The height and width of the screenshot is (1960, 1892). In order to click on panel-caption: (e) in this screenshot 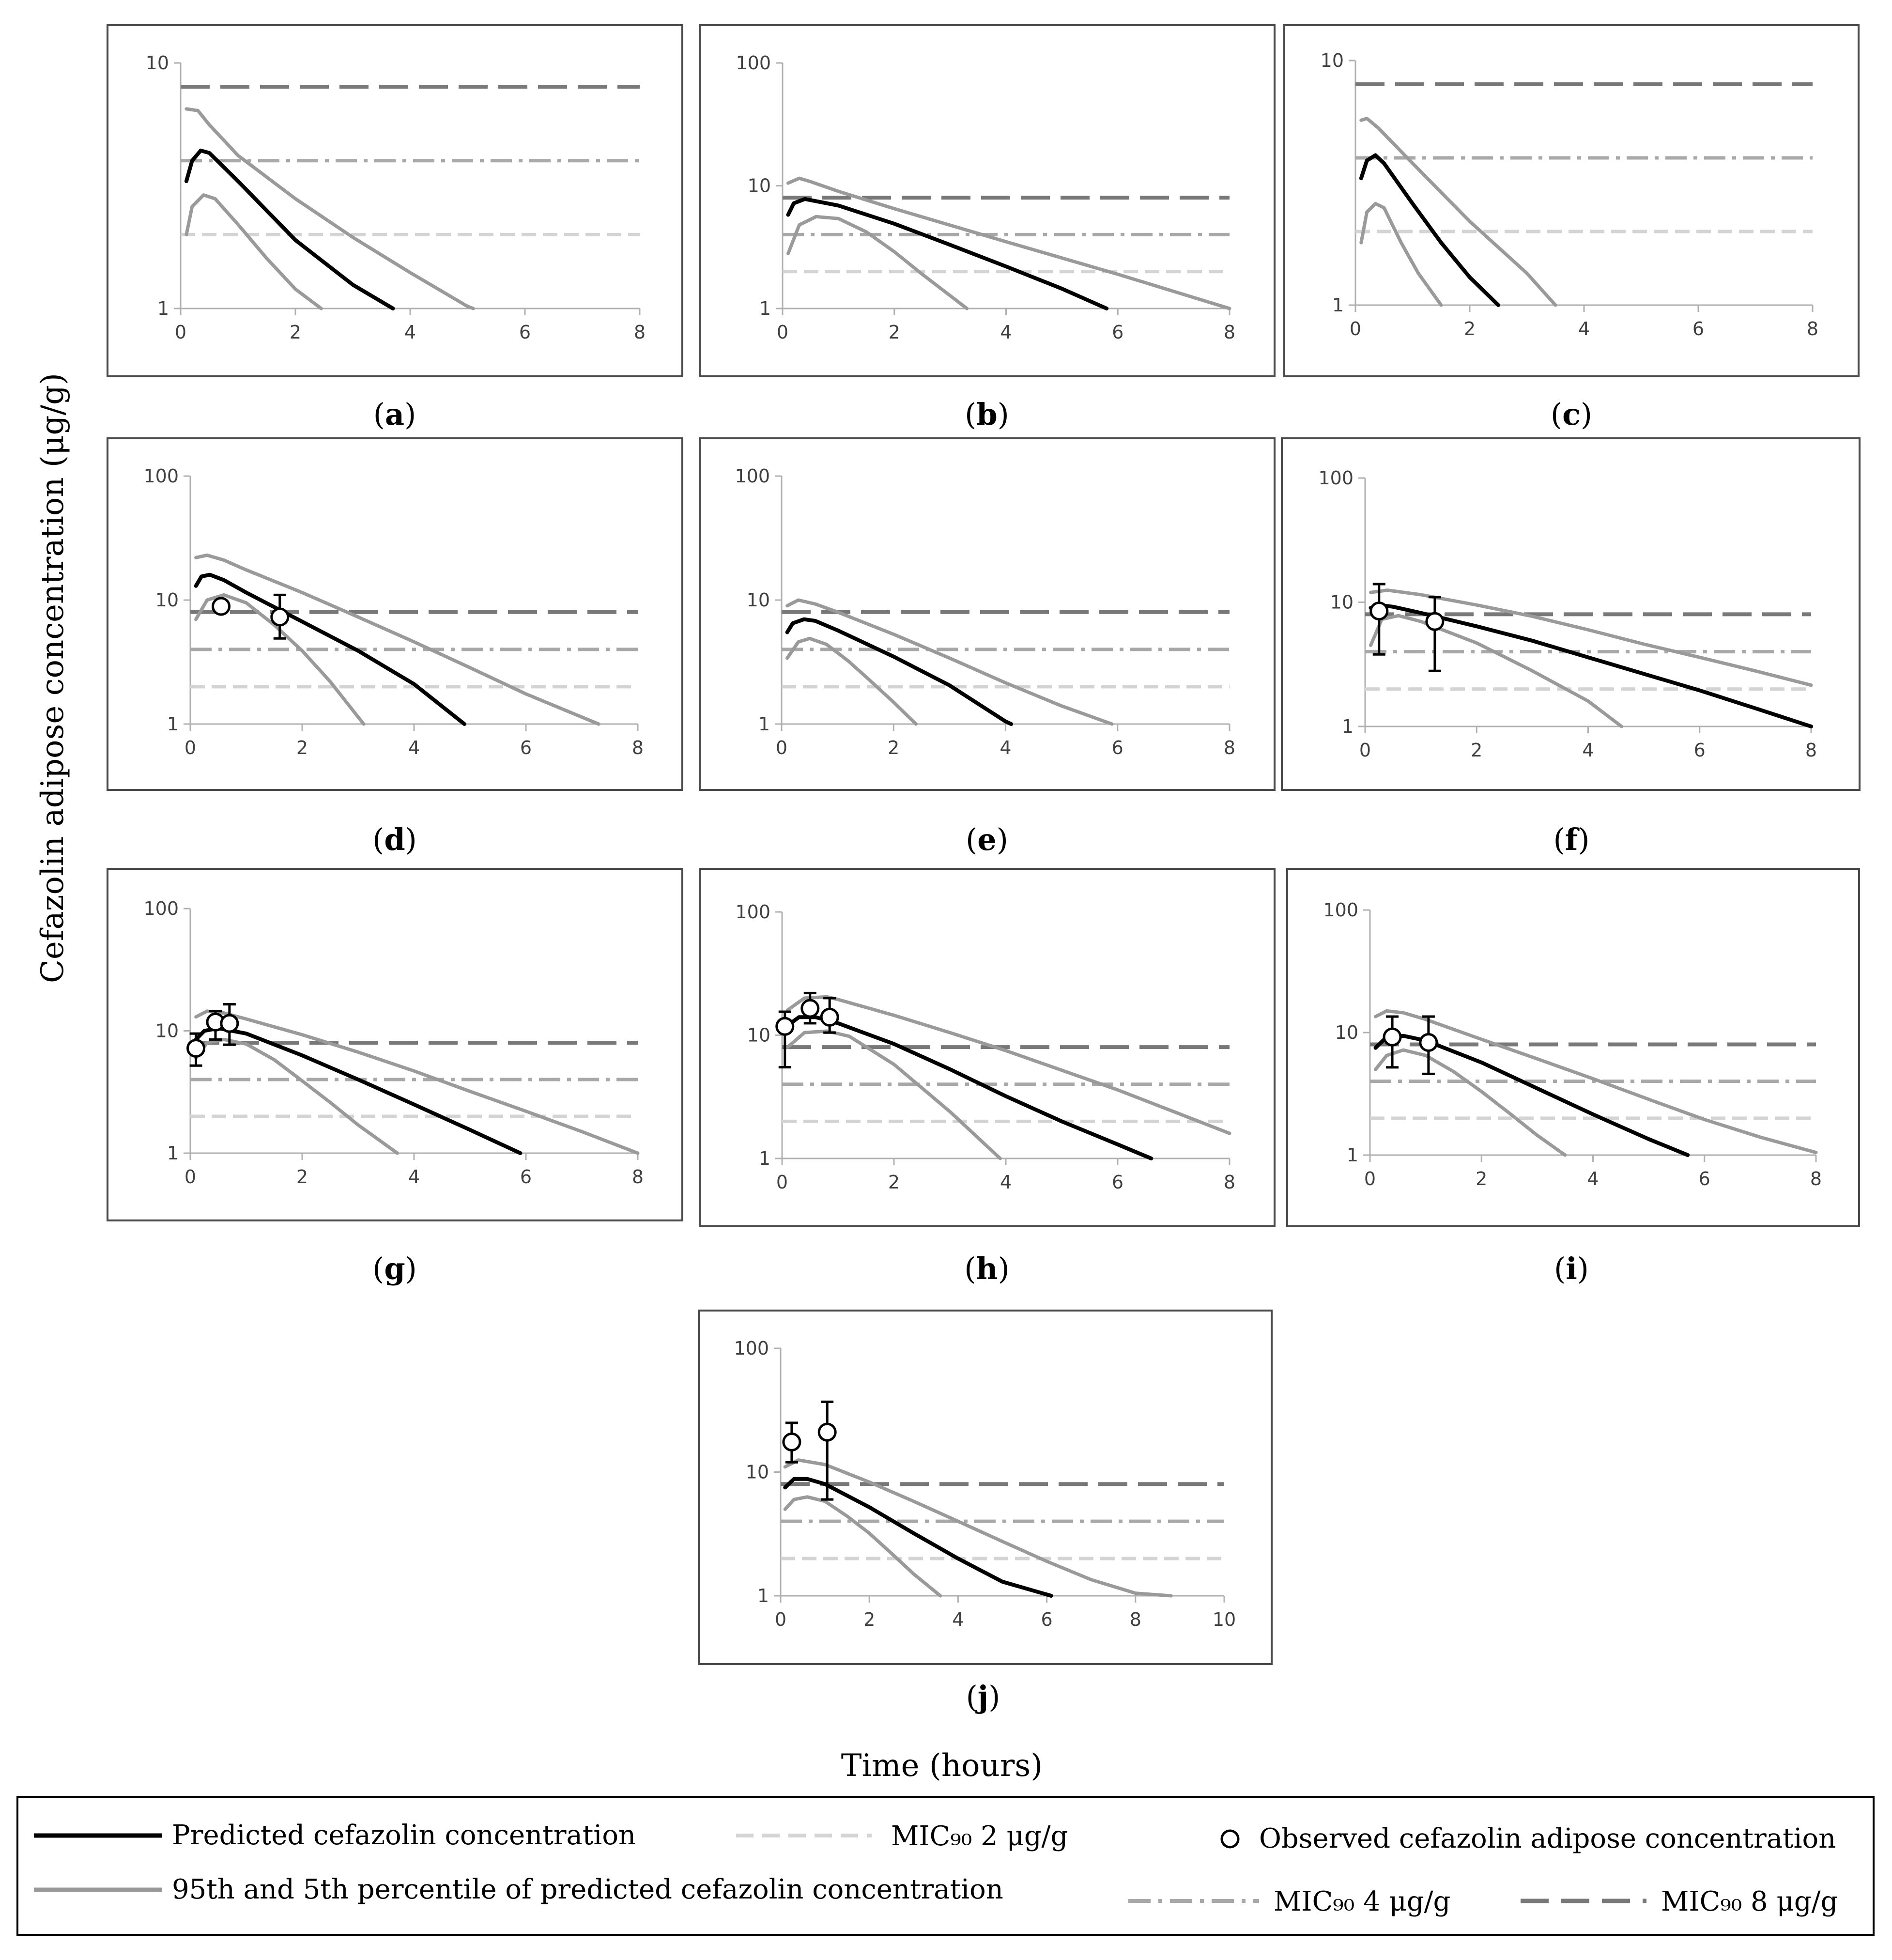, I will do `click(987, 839)`.